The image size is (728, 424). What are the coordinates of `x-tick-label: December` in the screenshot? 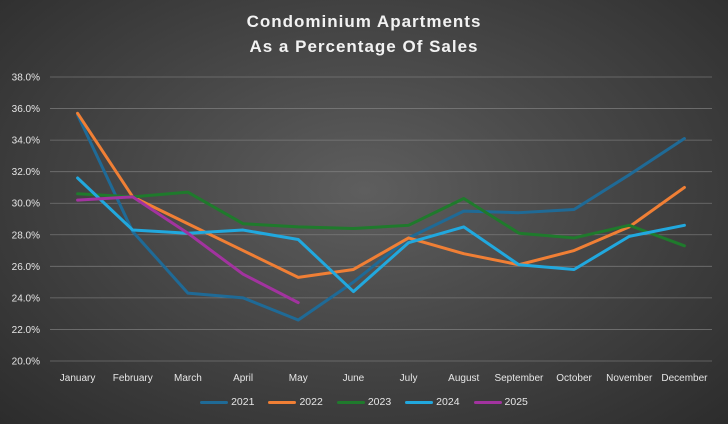 It's located at (684, 378).